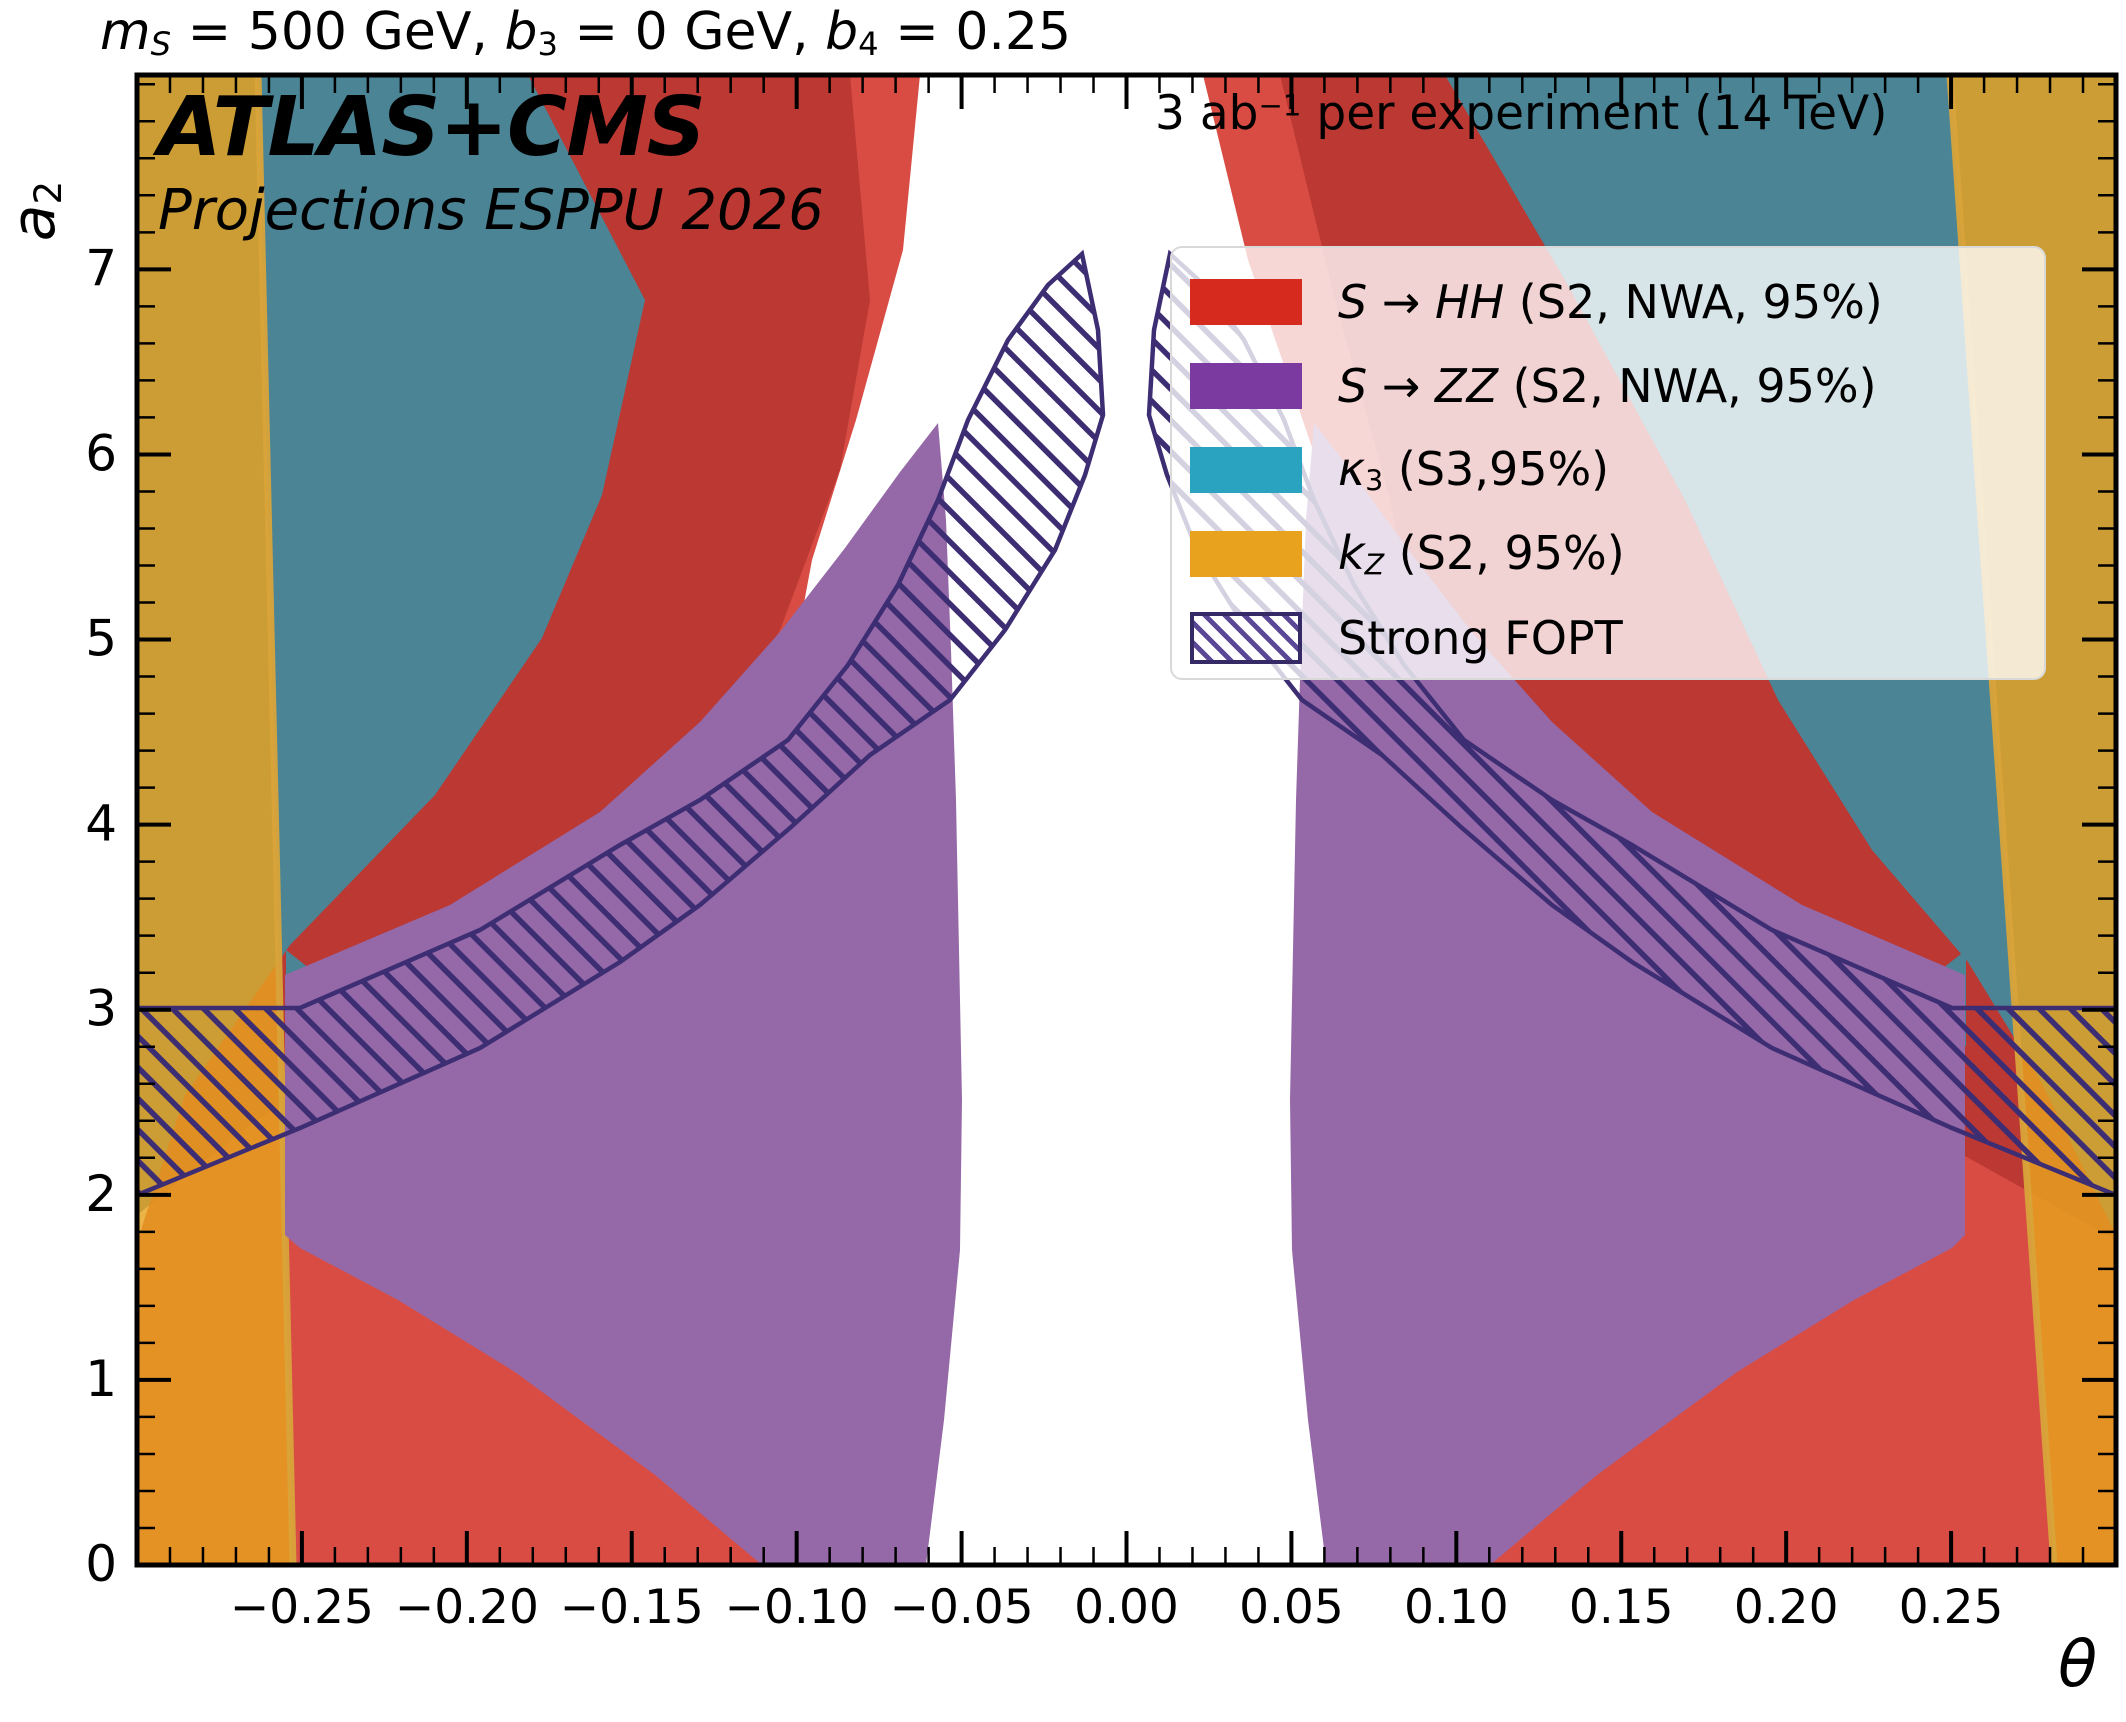 This screenshot has height=1722, width=2126. Describe the element at coordinates (1951, 1607) in the screenshot. I see `x-tick-label: 0.25` at that location.